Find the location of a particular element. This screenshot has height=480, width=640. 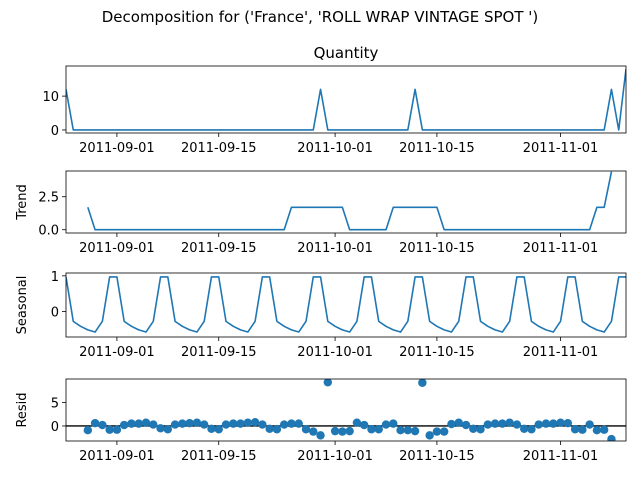

x-tick-label-seasonal-0: 2011-09-01 is located at coordinates (117, 352).